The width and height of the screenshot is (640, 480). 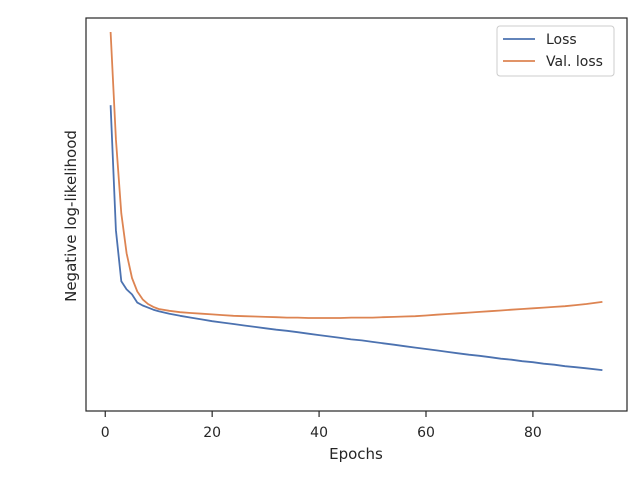 I want to click on x-tick-label: 20, so click(x=212, y=433).